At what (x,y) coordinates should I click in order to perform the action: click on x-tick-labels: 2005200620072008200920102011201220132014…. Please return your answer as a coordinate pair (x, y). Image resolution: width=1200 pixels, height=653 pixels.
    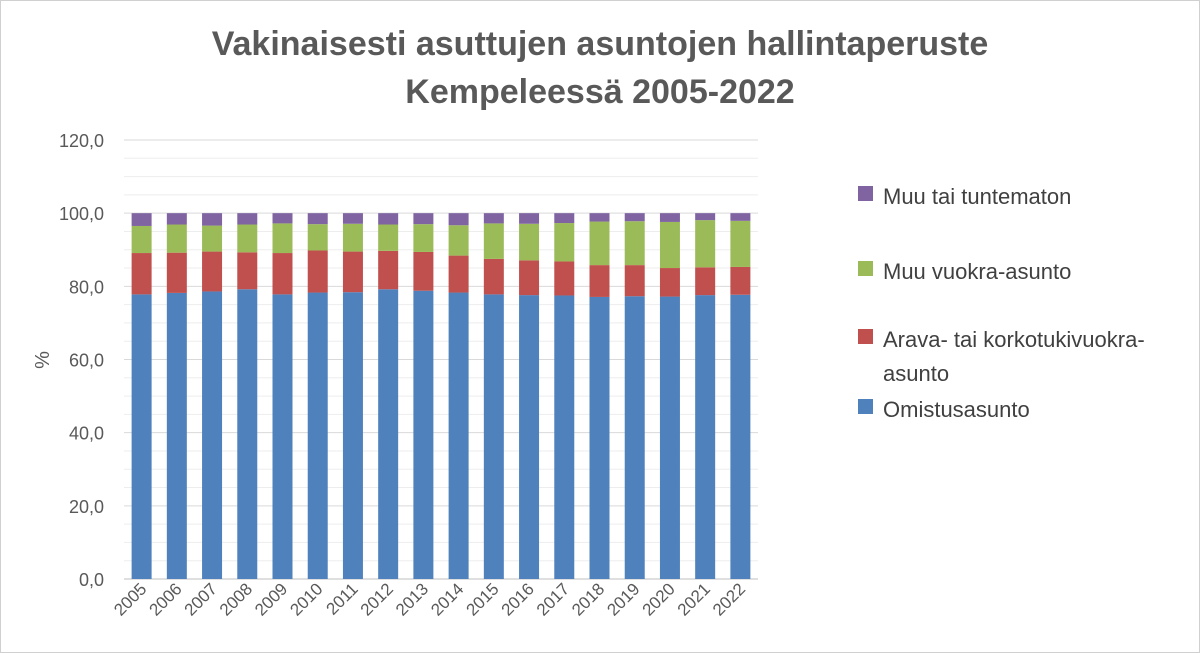
    Looking at the image, I should click on (429, 599).